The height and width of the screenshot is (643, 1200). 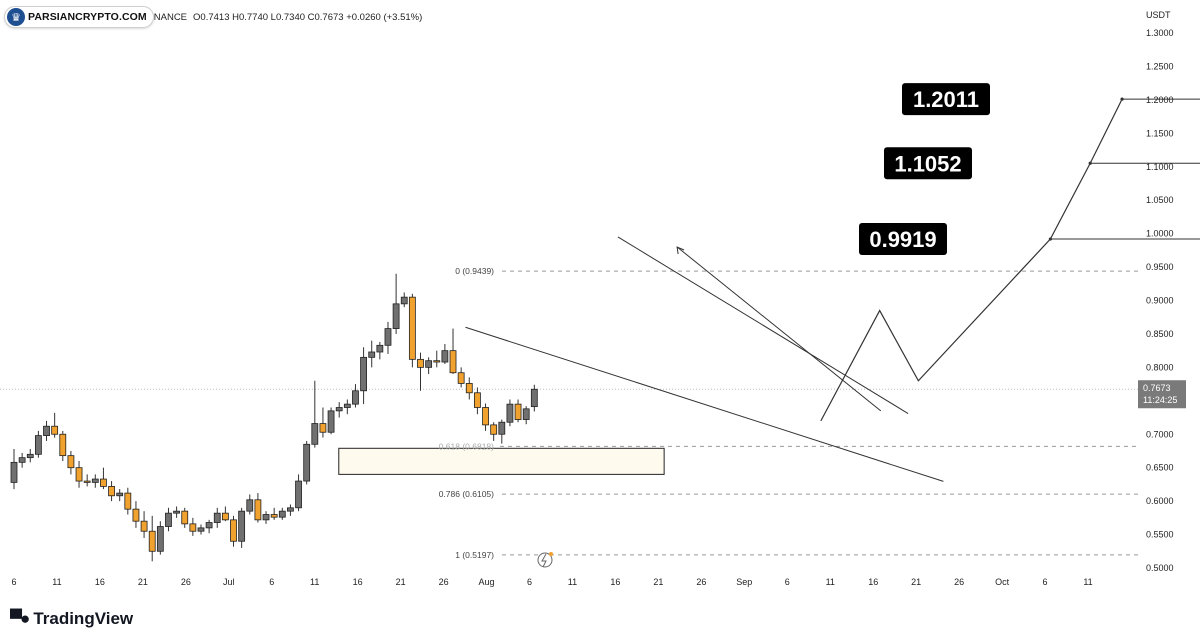 What do you see at coordinates (474, 271) in the screenshot?
I see `fib-level-label: 0 (0.9439)` at bounding box center [474, 271].